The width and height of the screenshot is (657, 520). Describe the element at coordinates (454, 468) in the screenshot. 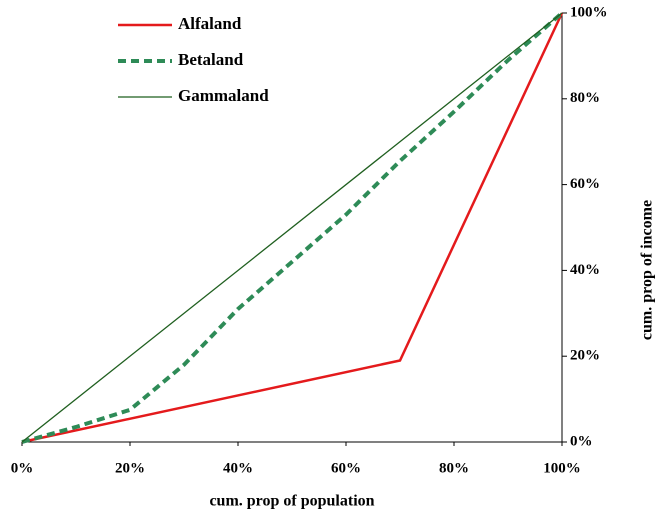

I see `x-tick-label: 80%` at that location.